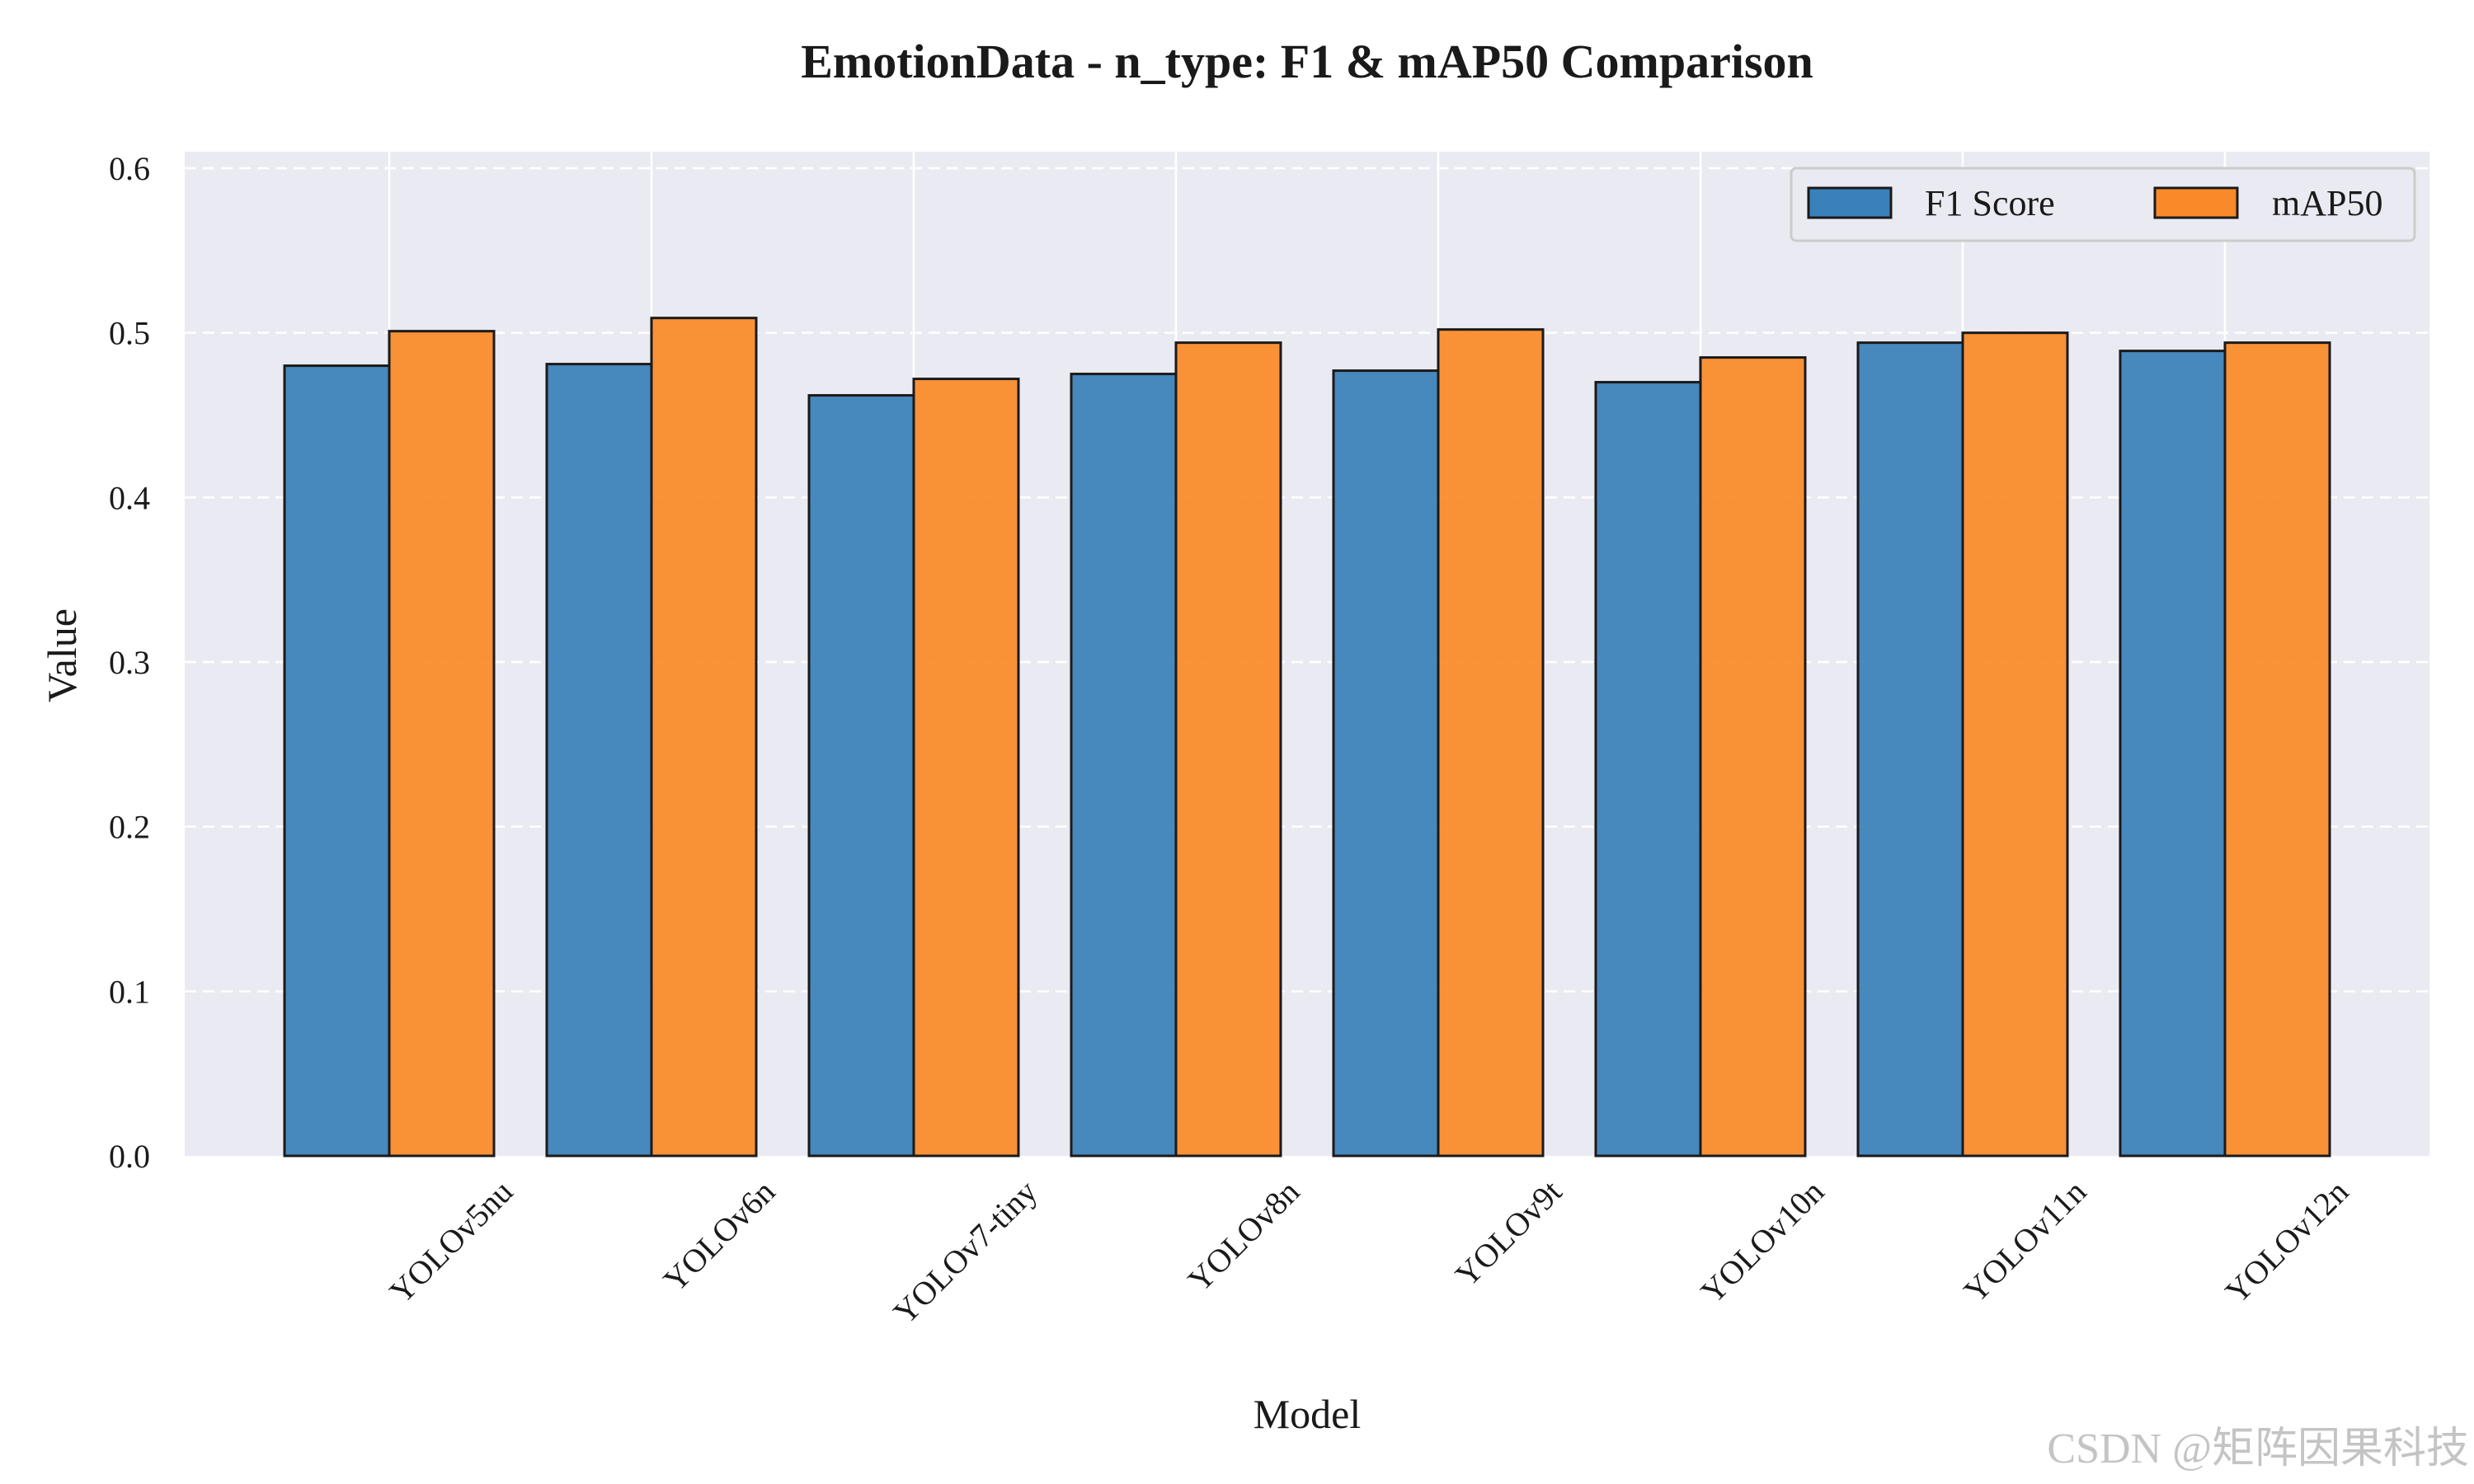  What do you see at coordinates (129, 828) in the screenshot?
I see `y-tick-label: 0.2` at bounding box center [129, 828].